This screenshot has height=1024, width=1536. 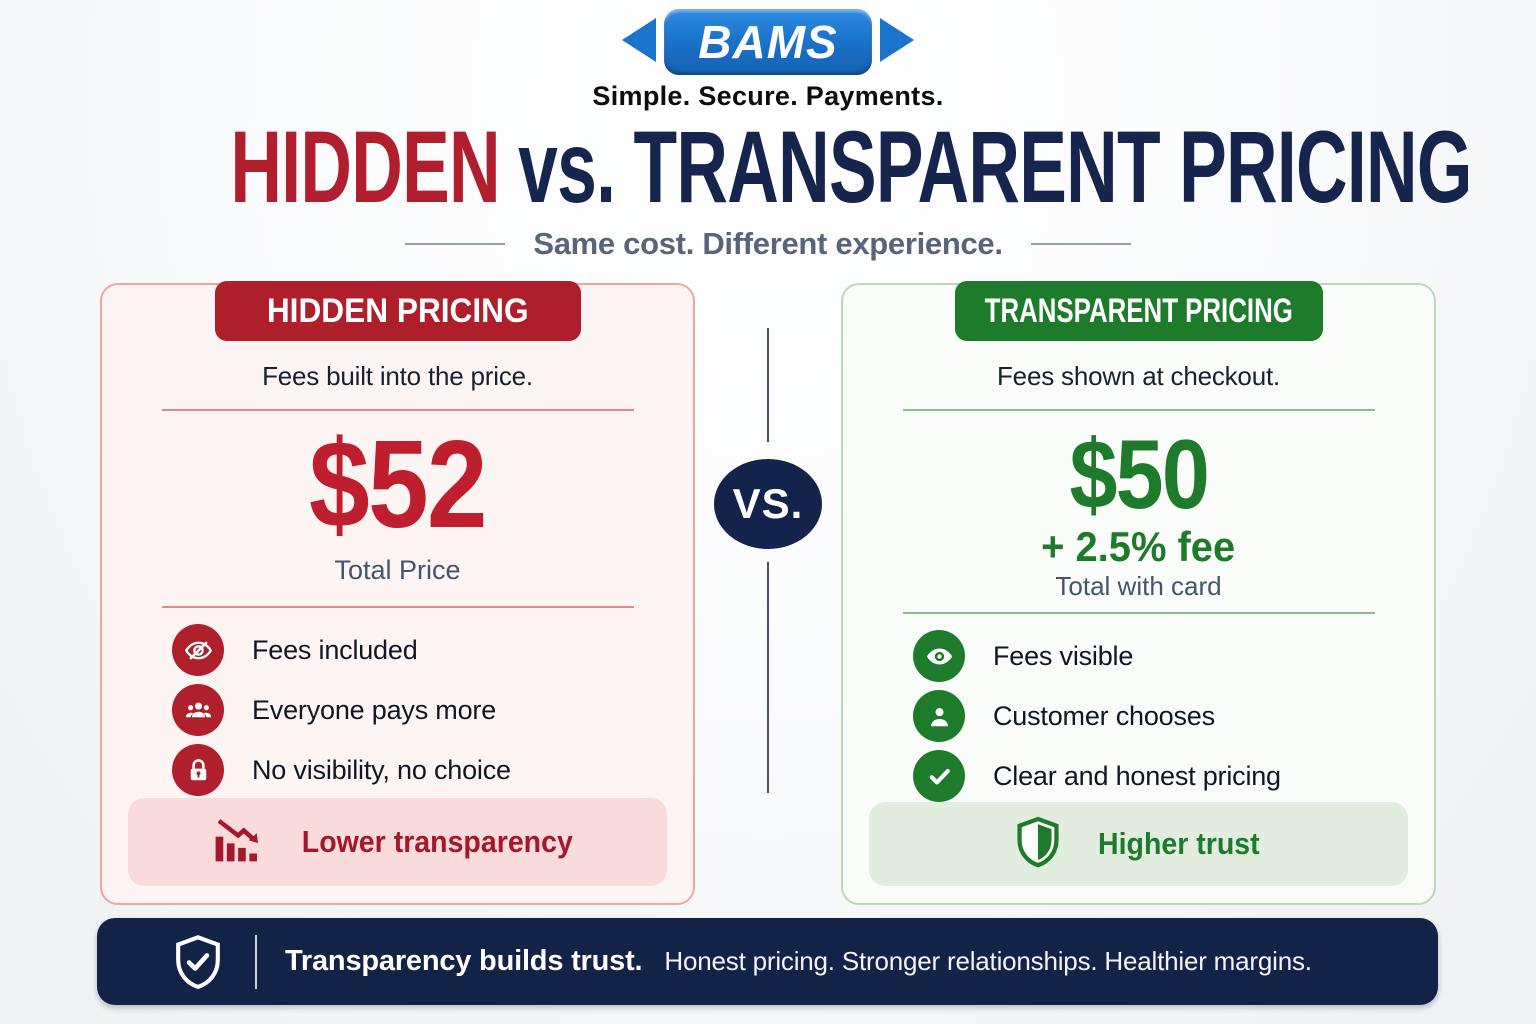 I want to click on brand-name: BAMS, so click(x=768, y=42).